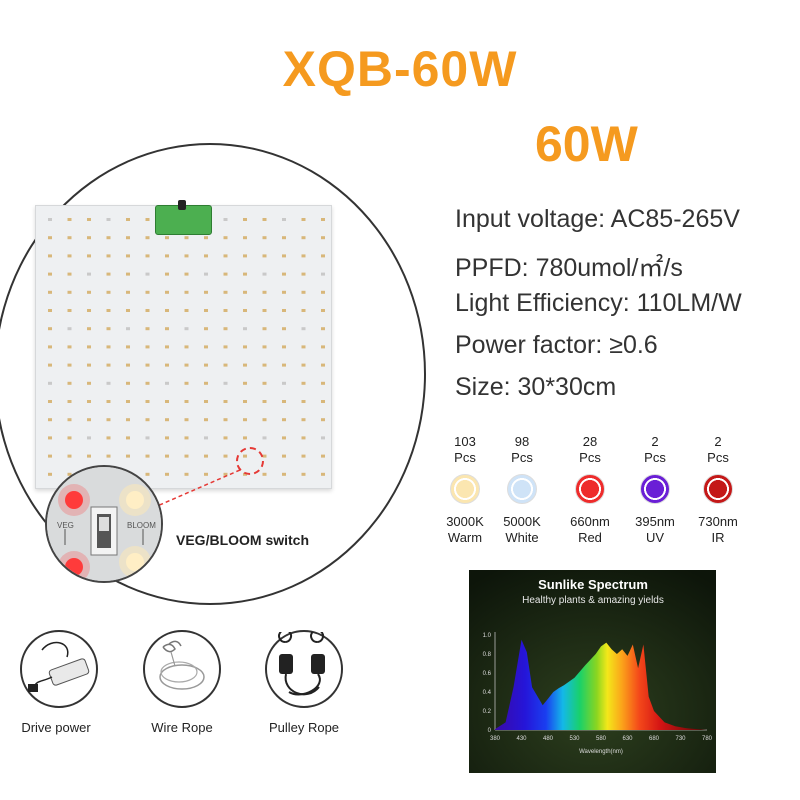  What do you see at coordinates (182, 727) in the screenshot?
I see `wire-rope-label: Wire Rope` at bounding box center [182, 727].